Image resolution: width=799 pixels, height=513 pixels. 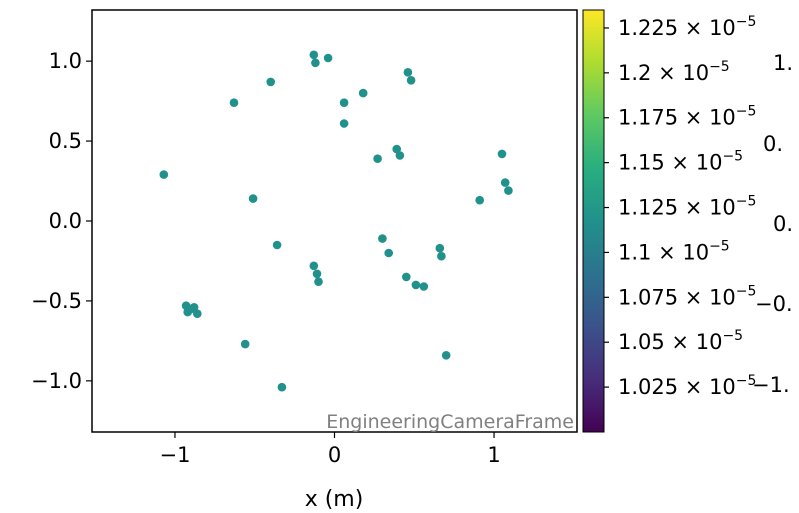 What do you see at coordinates (56, 301) in the screenshot?
I see `y-tick-label: −0.5` at bounding box center [56, 301].